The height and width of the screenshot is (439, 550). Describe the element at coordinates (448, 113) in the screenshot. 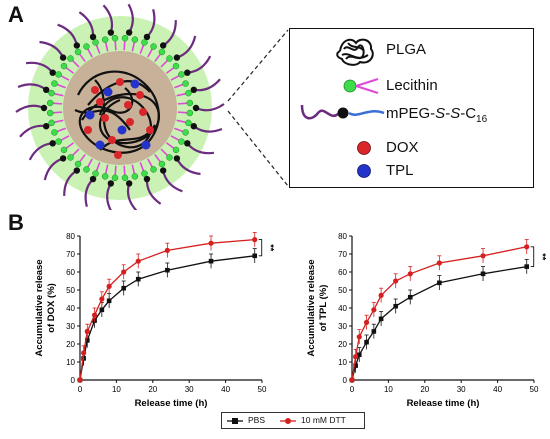

I see `mpeg-dash1: -` at that location.